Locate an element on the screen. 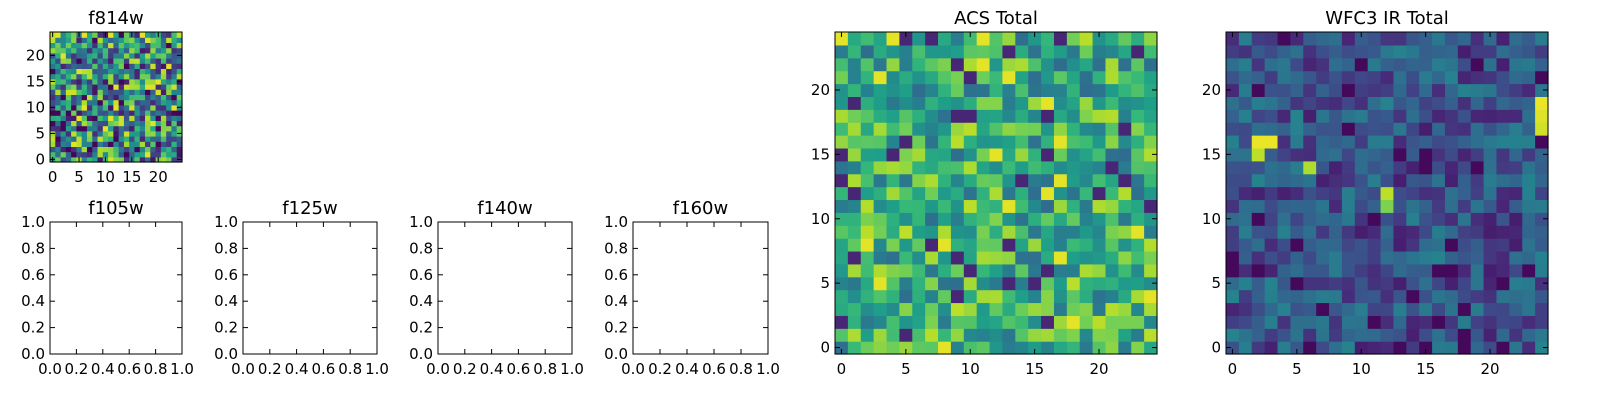 The width and height of the screenshot is (1600, 400). panel-title-f140w: f140w is located at coordinates (504, 208).